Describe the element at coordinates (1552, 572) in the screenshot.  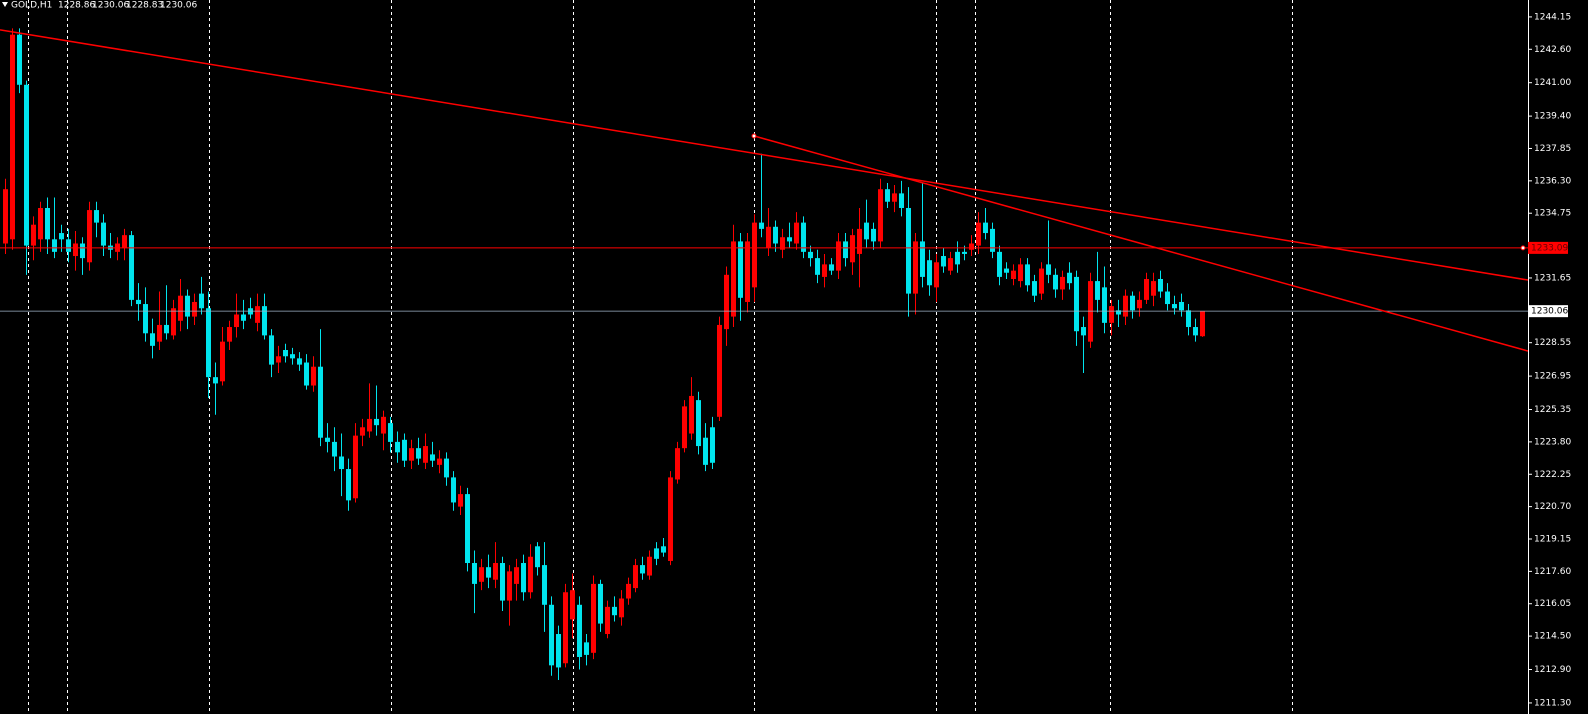
I see `y-tick-label: 1217.60` at that location.